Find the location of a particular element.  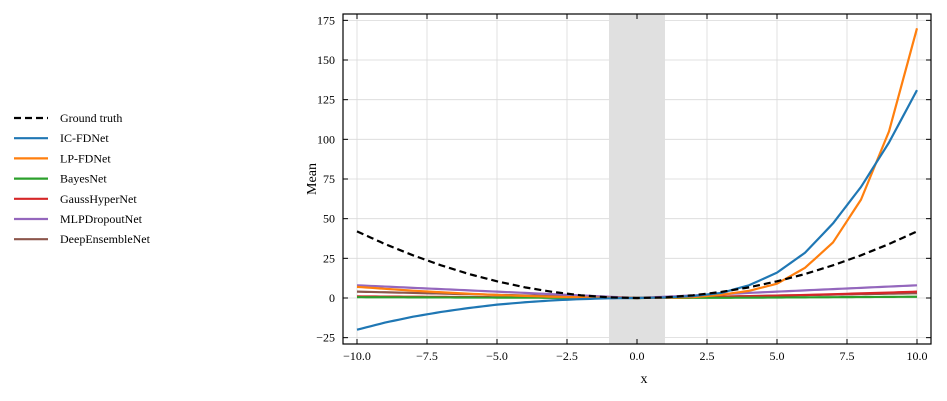

y-tick-label: 50 is located at coordinates (329, 219).